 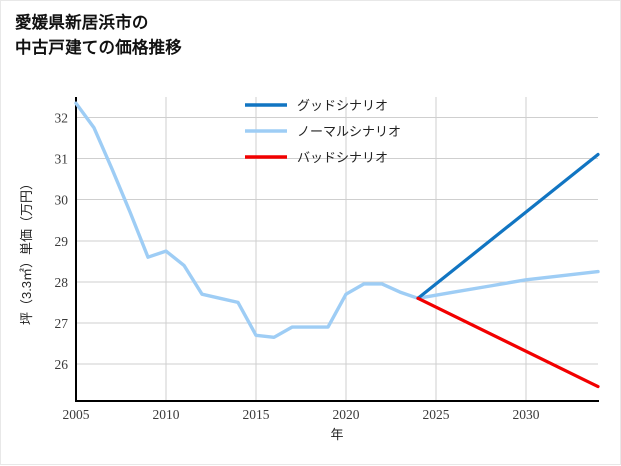 What do you see at coordinates (436, 414) in the screenshot?
I see `x-axis-tick-label: 2025` at bounding box center [436, 414].